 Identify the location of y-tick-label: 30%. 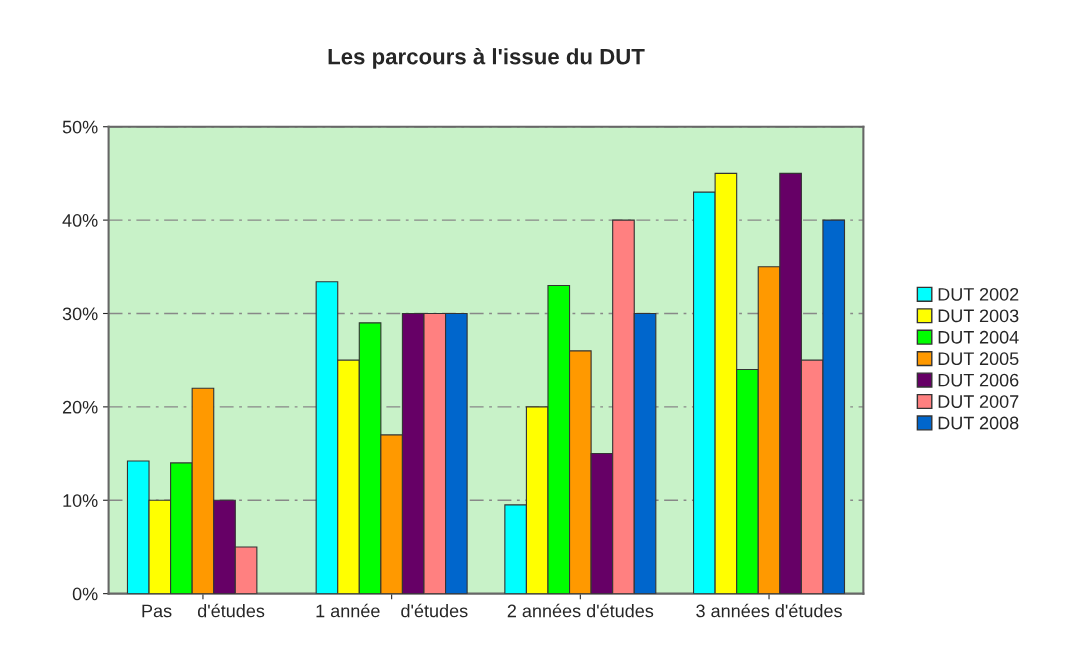
(80, 314).